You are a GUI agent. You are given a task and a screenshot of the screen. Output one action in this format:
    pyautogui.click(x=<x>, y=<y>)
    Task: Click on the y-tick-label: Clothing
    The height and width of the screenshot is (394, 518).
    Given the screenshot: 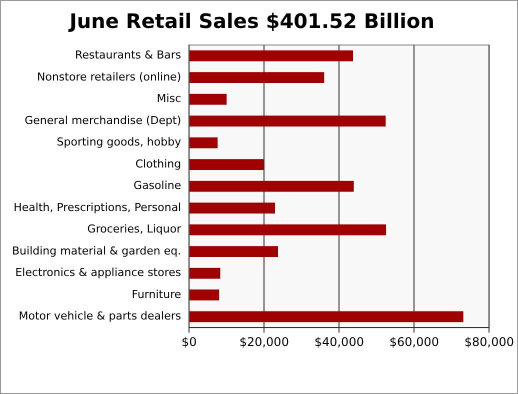 What is the action you would take?
    pyautogui.click(x=158, y=163)
    